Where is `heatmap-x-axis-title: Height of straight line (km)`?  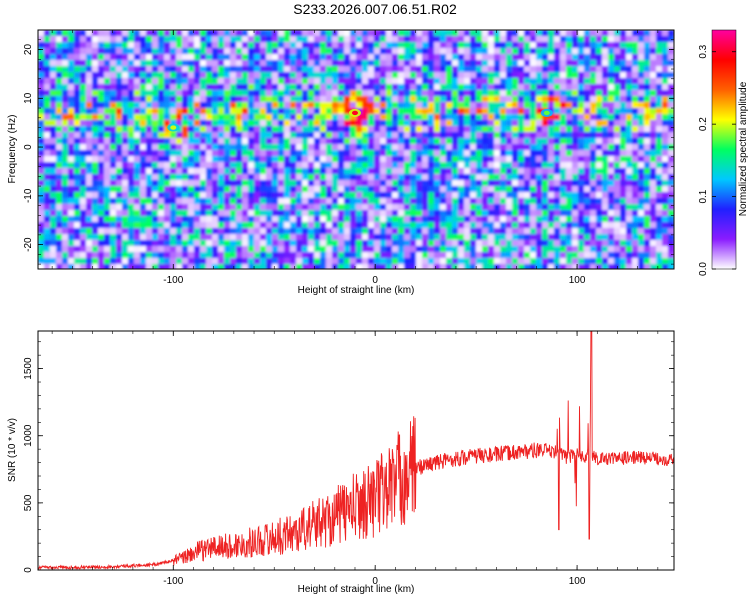
heatmap-x-axis-title: Height of straight line (km) is located at coordinates (356, 290).